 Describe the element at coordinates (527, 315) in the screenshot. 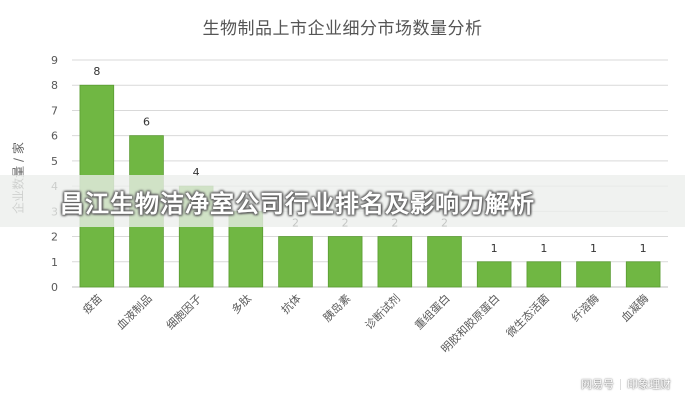

I see `x-tick-label: 微生态活菌` at that location.